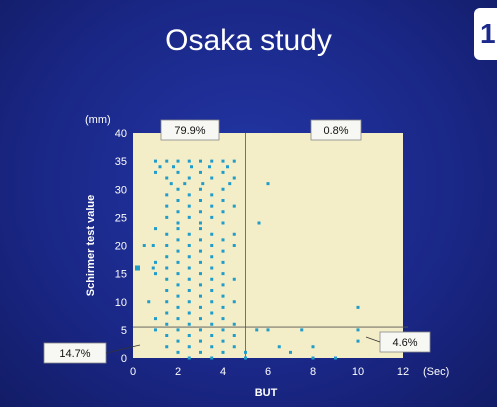 The image size is (497, 407). I want to click on quadrant-label-upper-left: 79.9%, so click(189, 131).